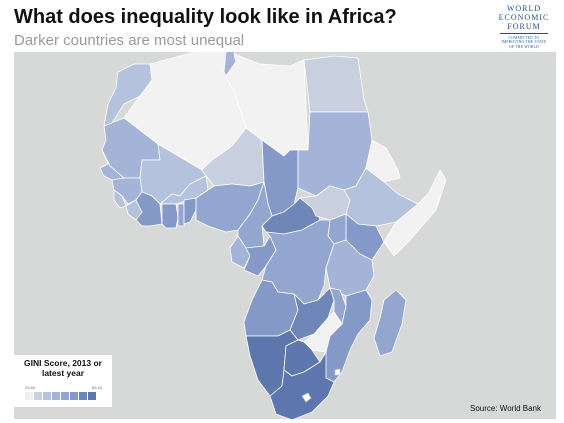 This screenshot has height=423, width=564. I want to click on region-togo, so click(181, 215).